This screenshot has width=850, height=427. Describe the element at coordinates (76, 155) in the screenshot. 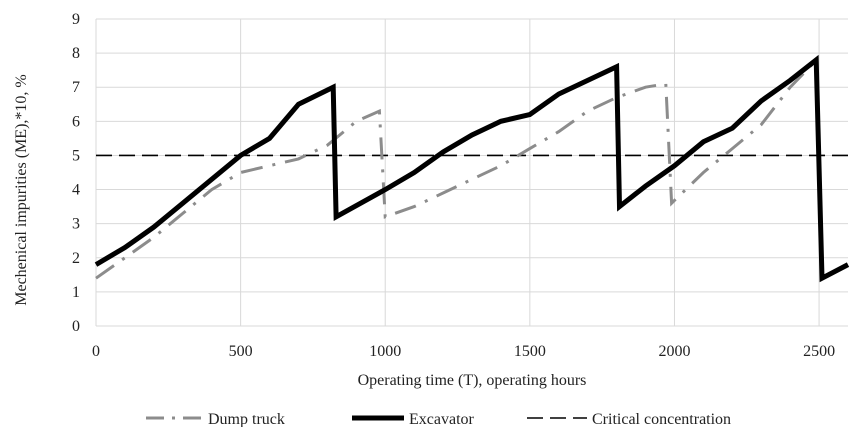

I see `y-tick-label: 5` at that location.